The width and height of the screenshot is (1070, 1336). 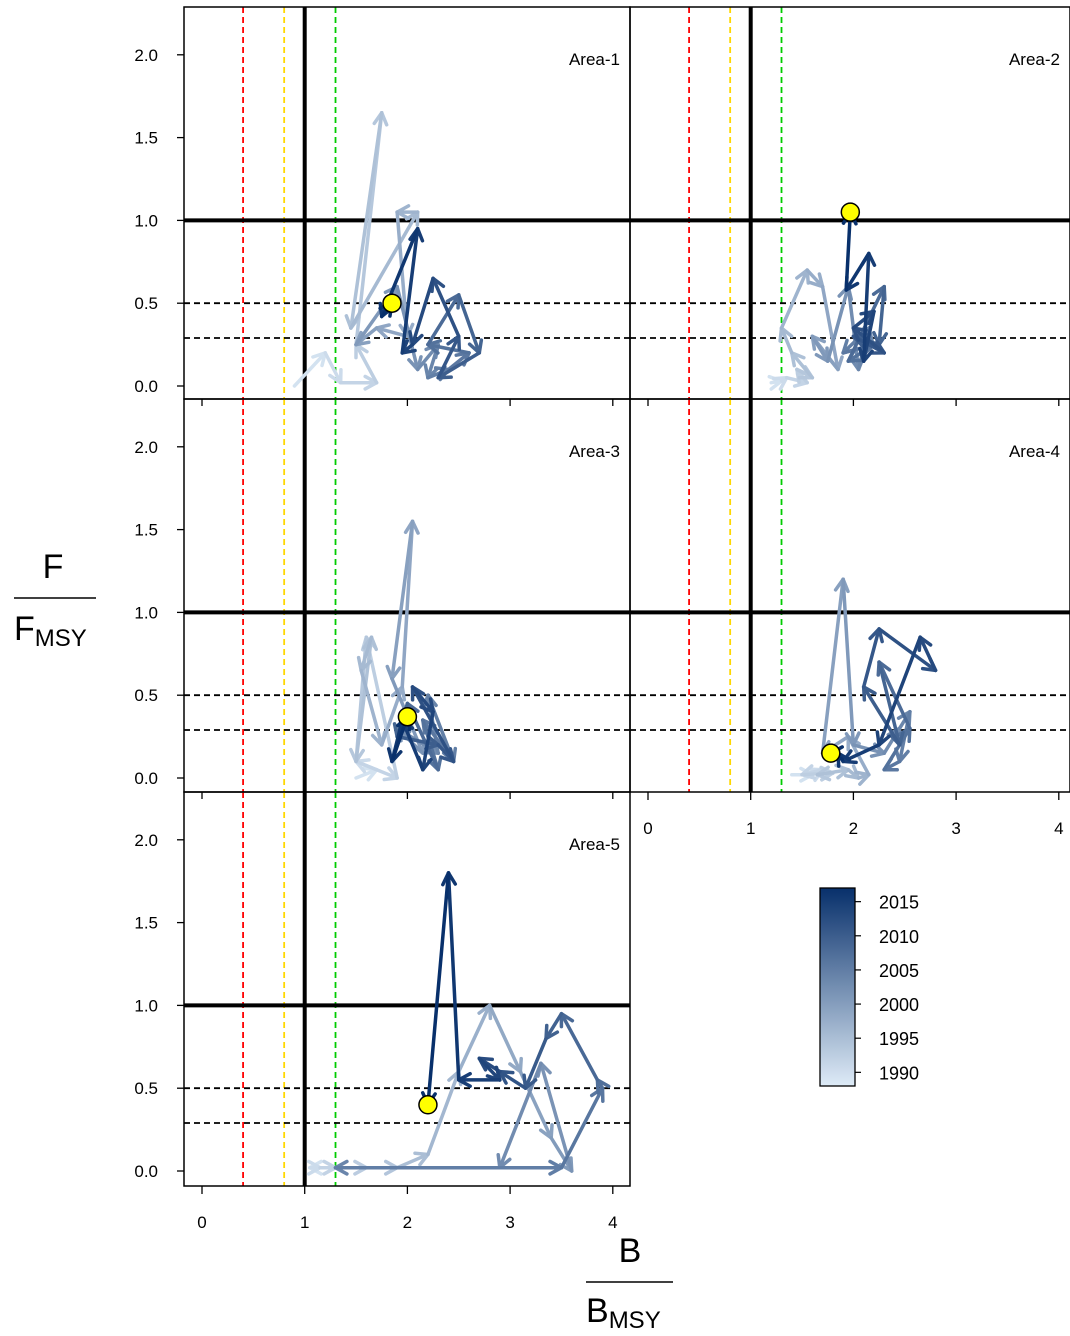 I want to click on colorbar-label: 2010, so click(x=899, y=937).